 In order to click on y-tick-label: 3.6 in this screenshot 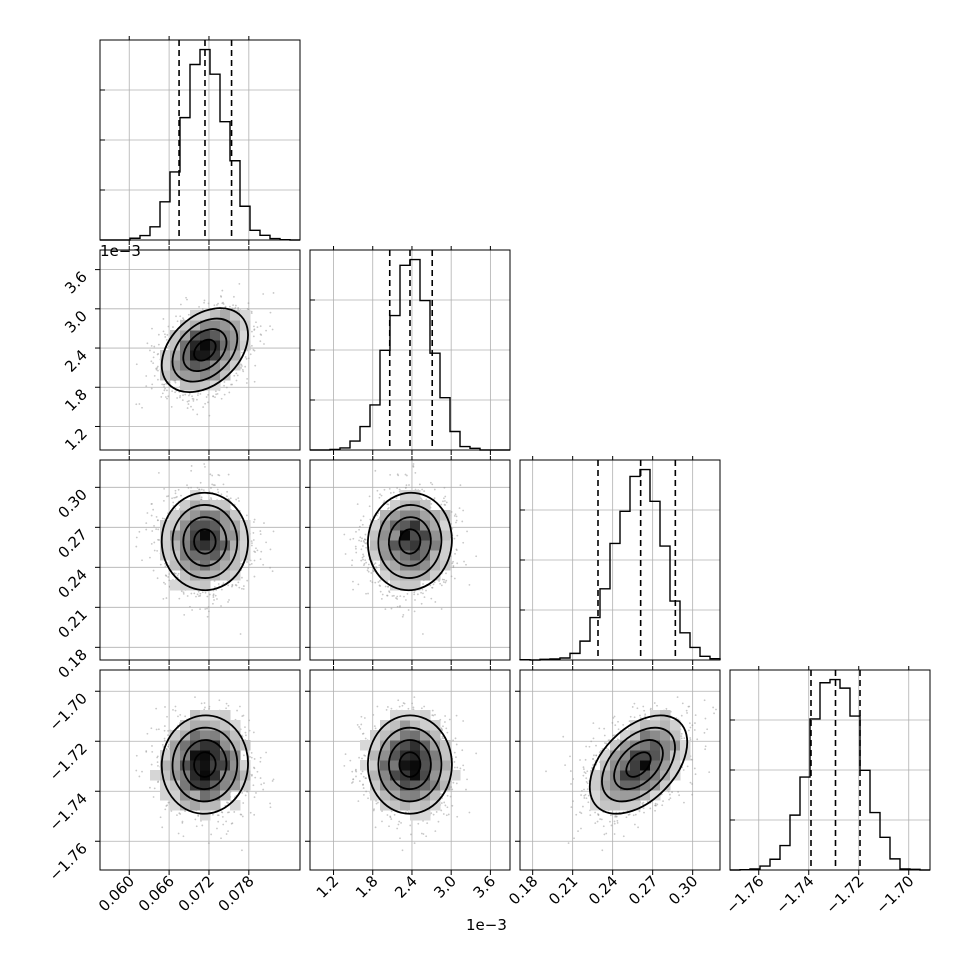, I will do `click(76, 283)`.